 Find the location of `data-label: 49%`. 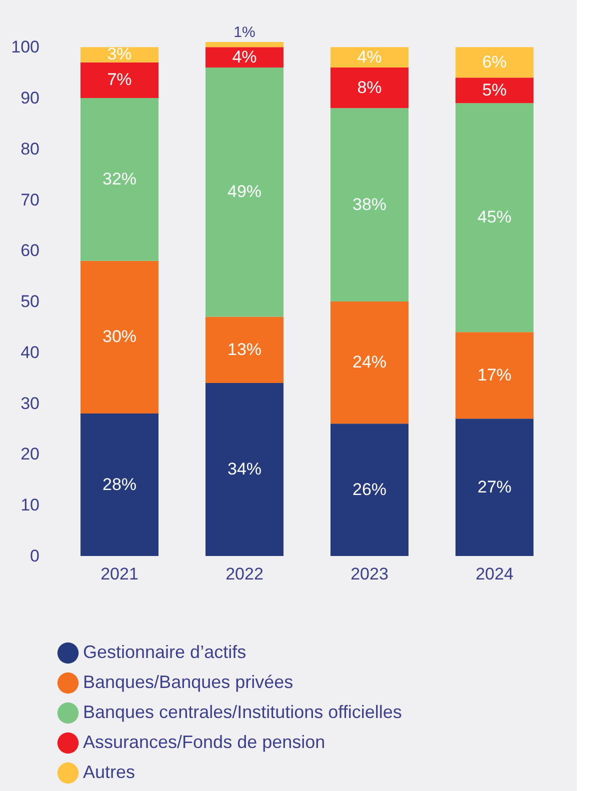

data-label: 49% is located at coordinates (244, 192).